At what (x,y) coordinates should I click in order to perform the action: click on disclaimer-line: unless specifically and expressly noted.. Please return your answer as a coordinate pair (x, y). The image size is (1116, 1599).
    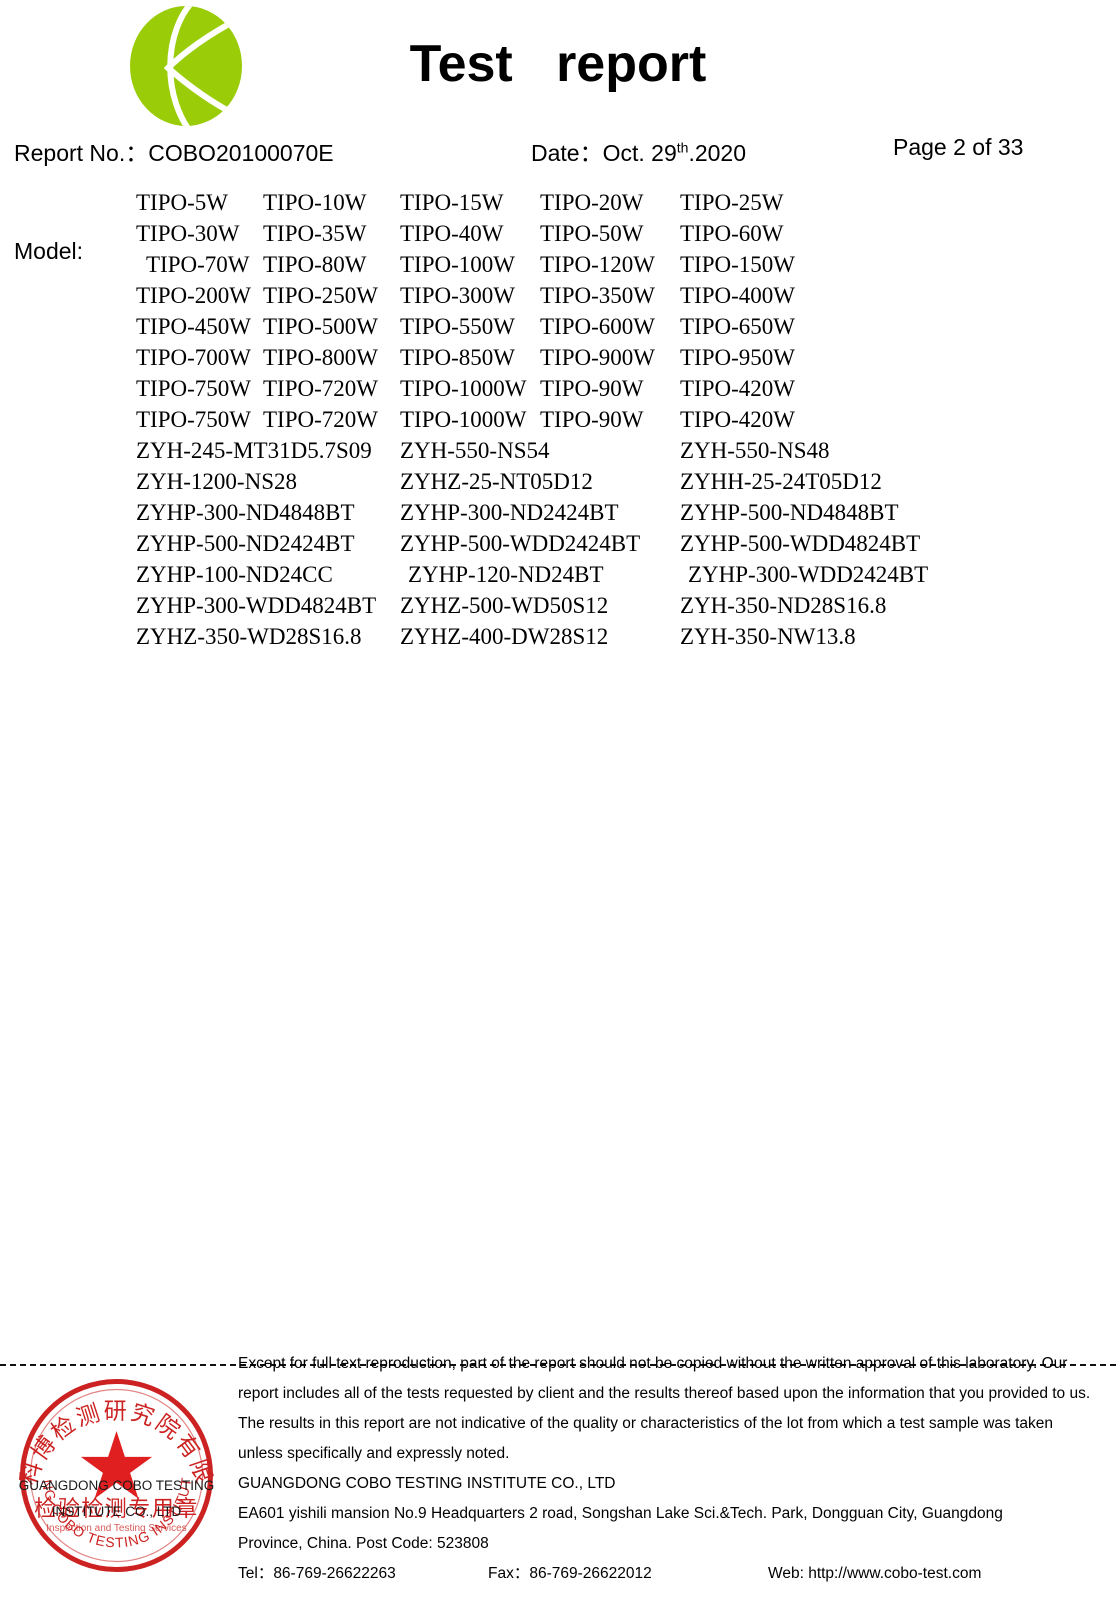
    Looking at the image, I should click on (374, 1453).